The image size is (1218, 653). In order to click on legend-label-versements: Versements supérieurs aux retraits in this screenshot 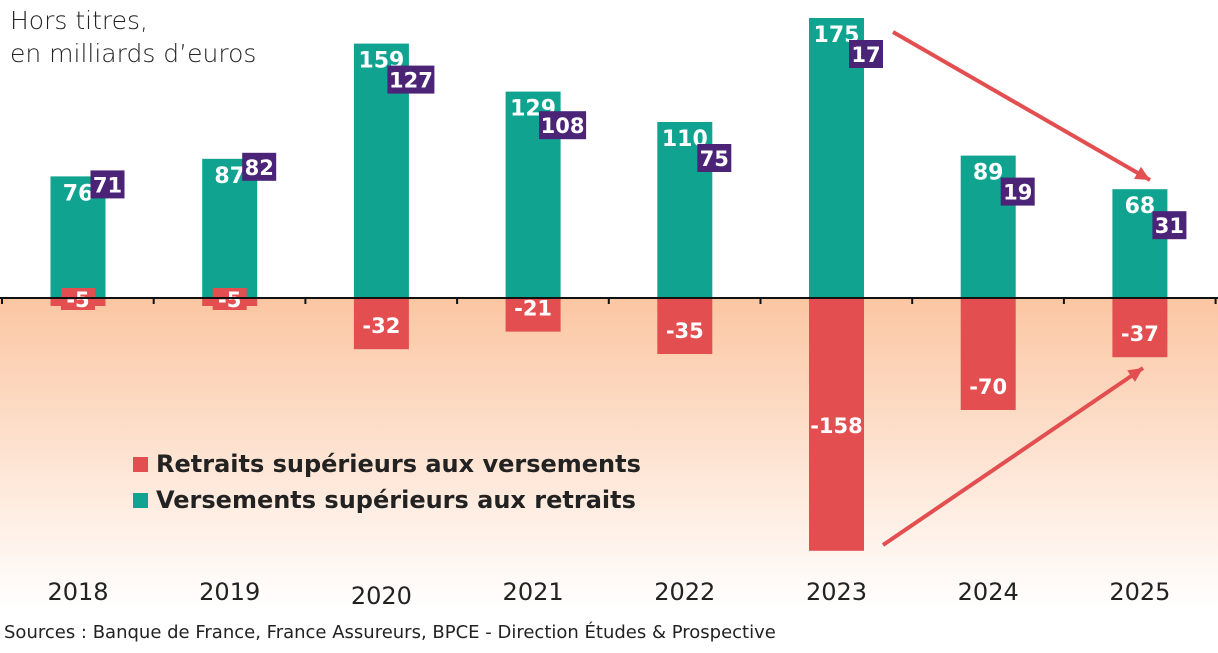, I will do `click(396, 500)`.